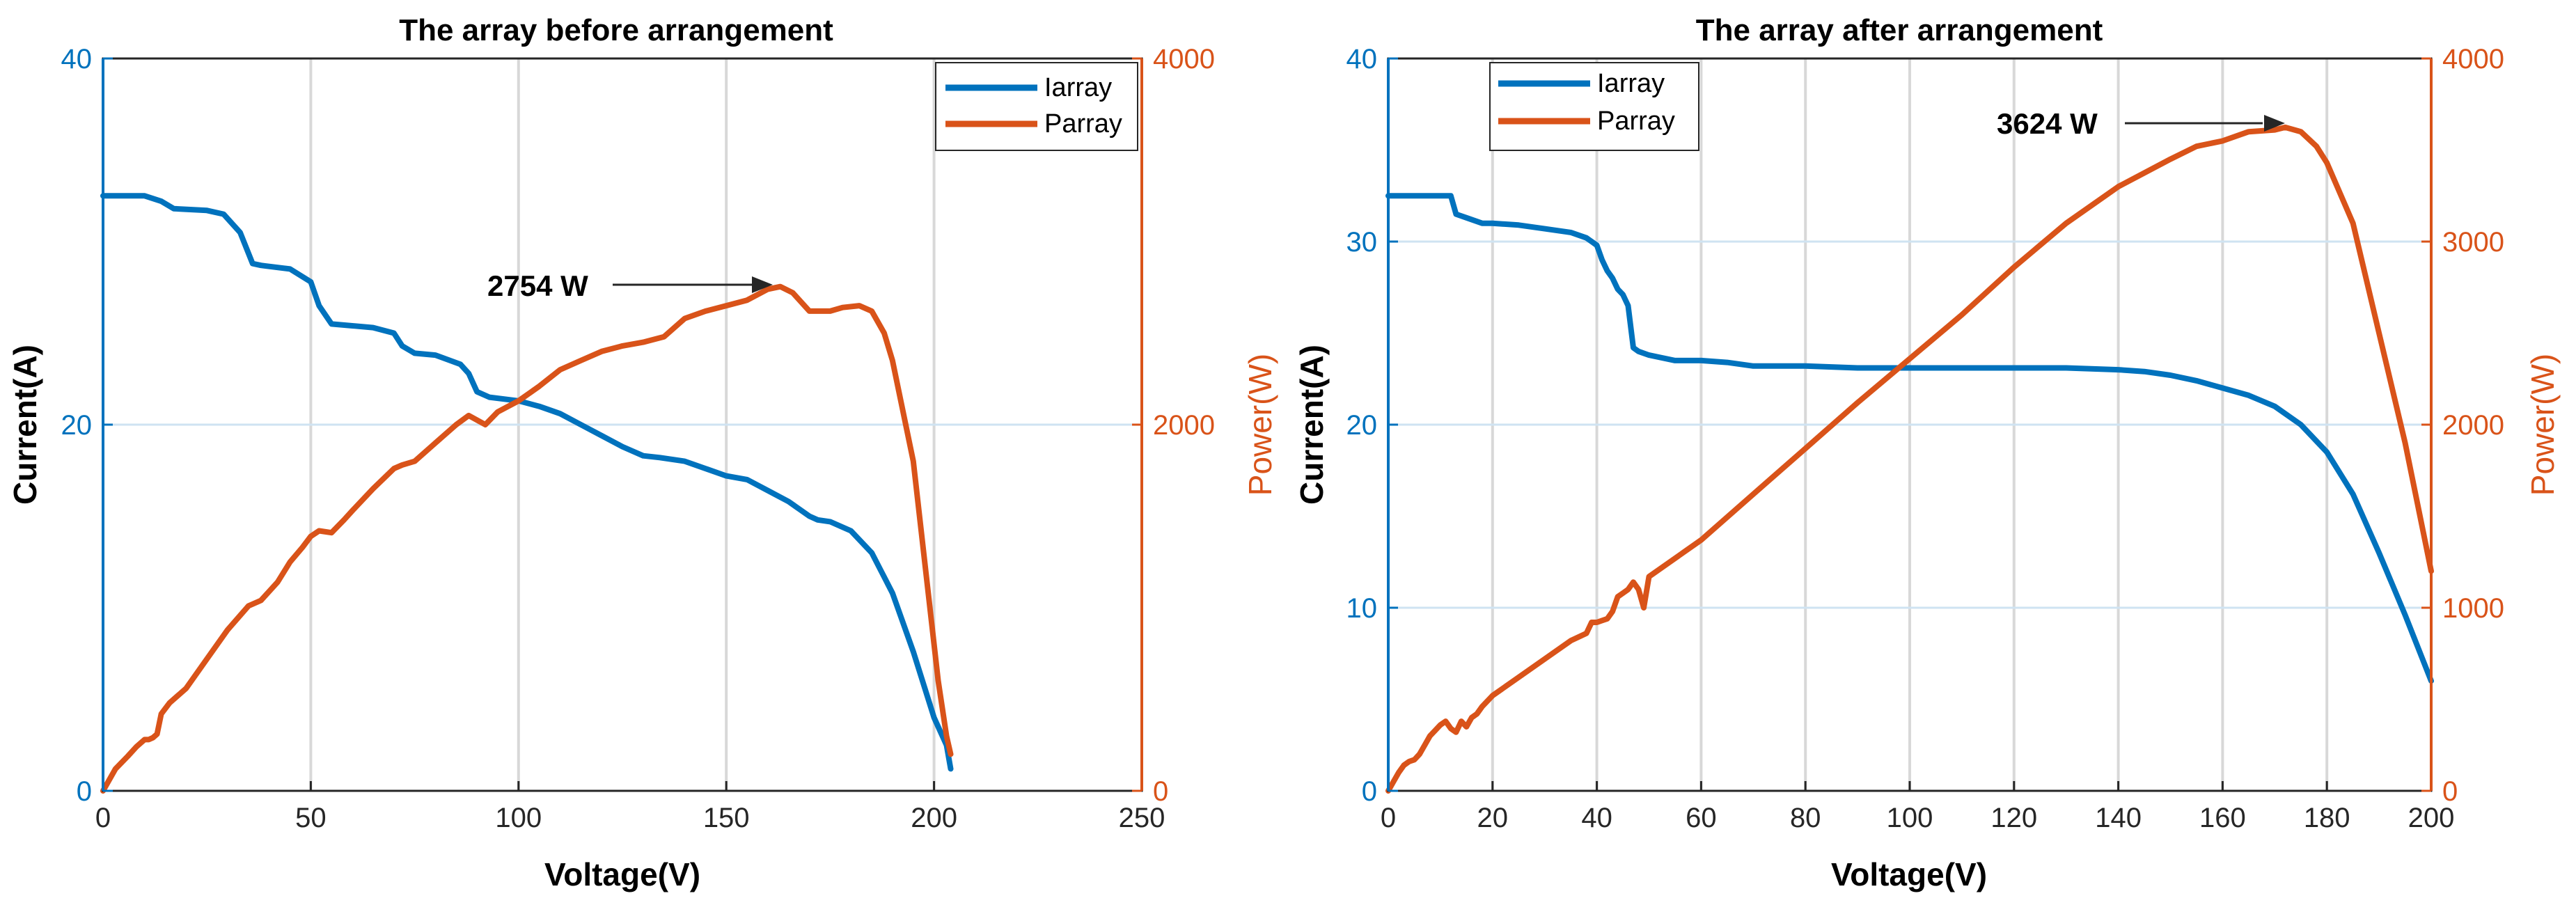  I want to click on x-tick-label: 50, so click(311, 818).